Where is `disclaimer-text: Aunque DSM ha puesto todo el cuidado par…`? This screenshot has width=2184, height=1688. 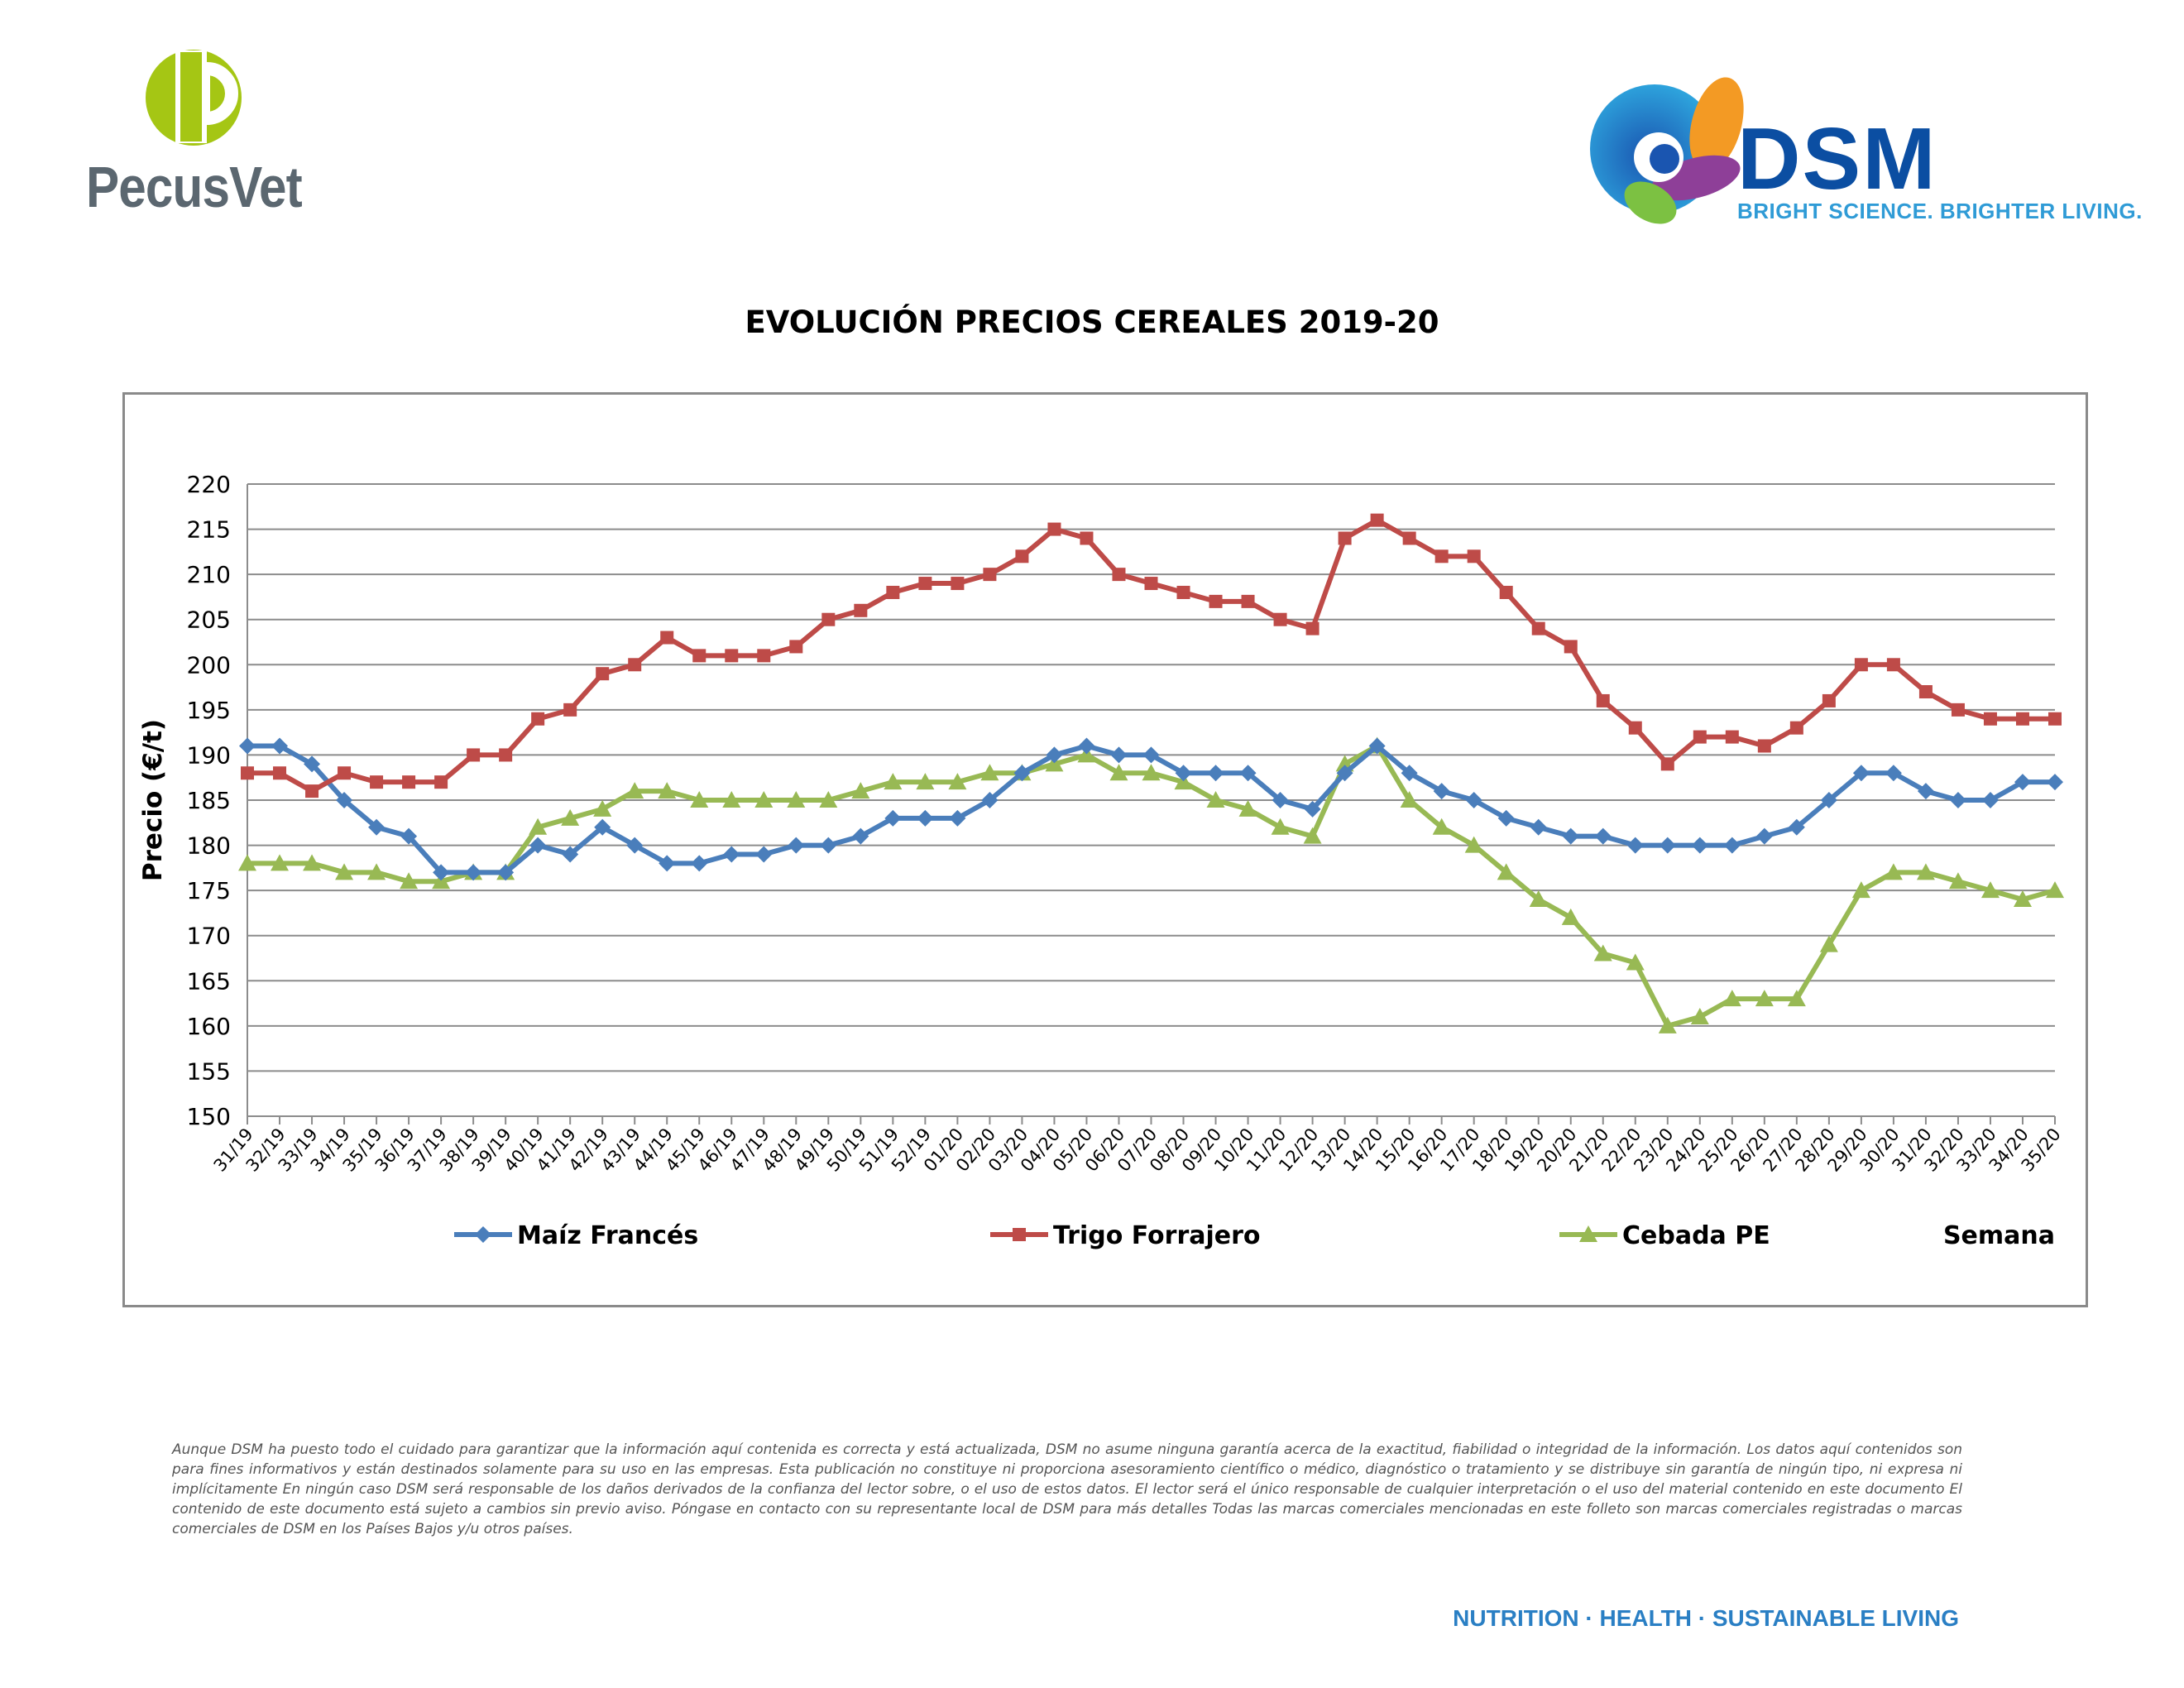 disclaimer-text: Aunque DSM ha puesto todo el cuidado par… is located at coordinates (1067, 1489).